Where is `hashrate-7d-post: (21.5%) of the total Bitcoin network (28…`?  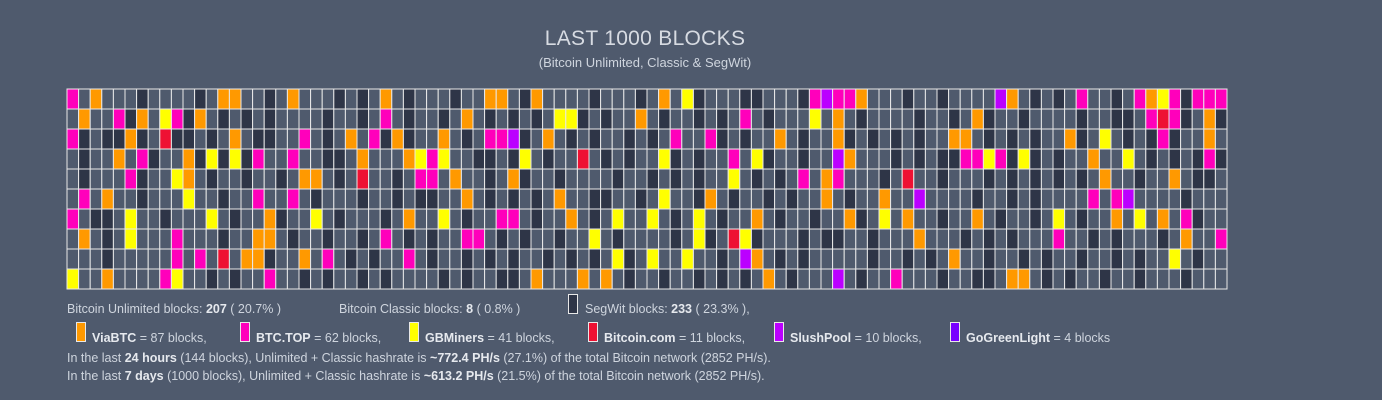
hashrate-7d-post: (21.5%) of the total Bitcoin network (28… is located at coordinates (631, 376).